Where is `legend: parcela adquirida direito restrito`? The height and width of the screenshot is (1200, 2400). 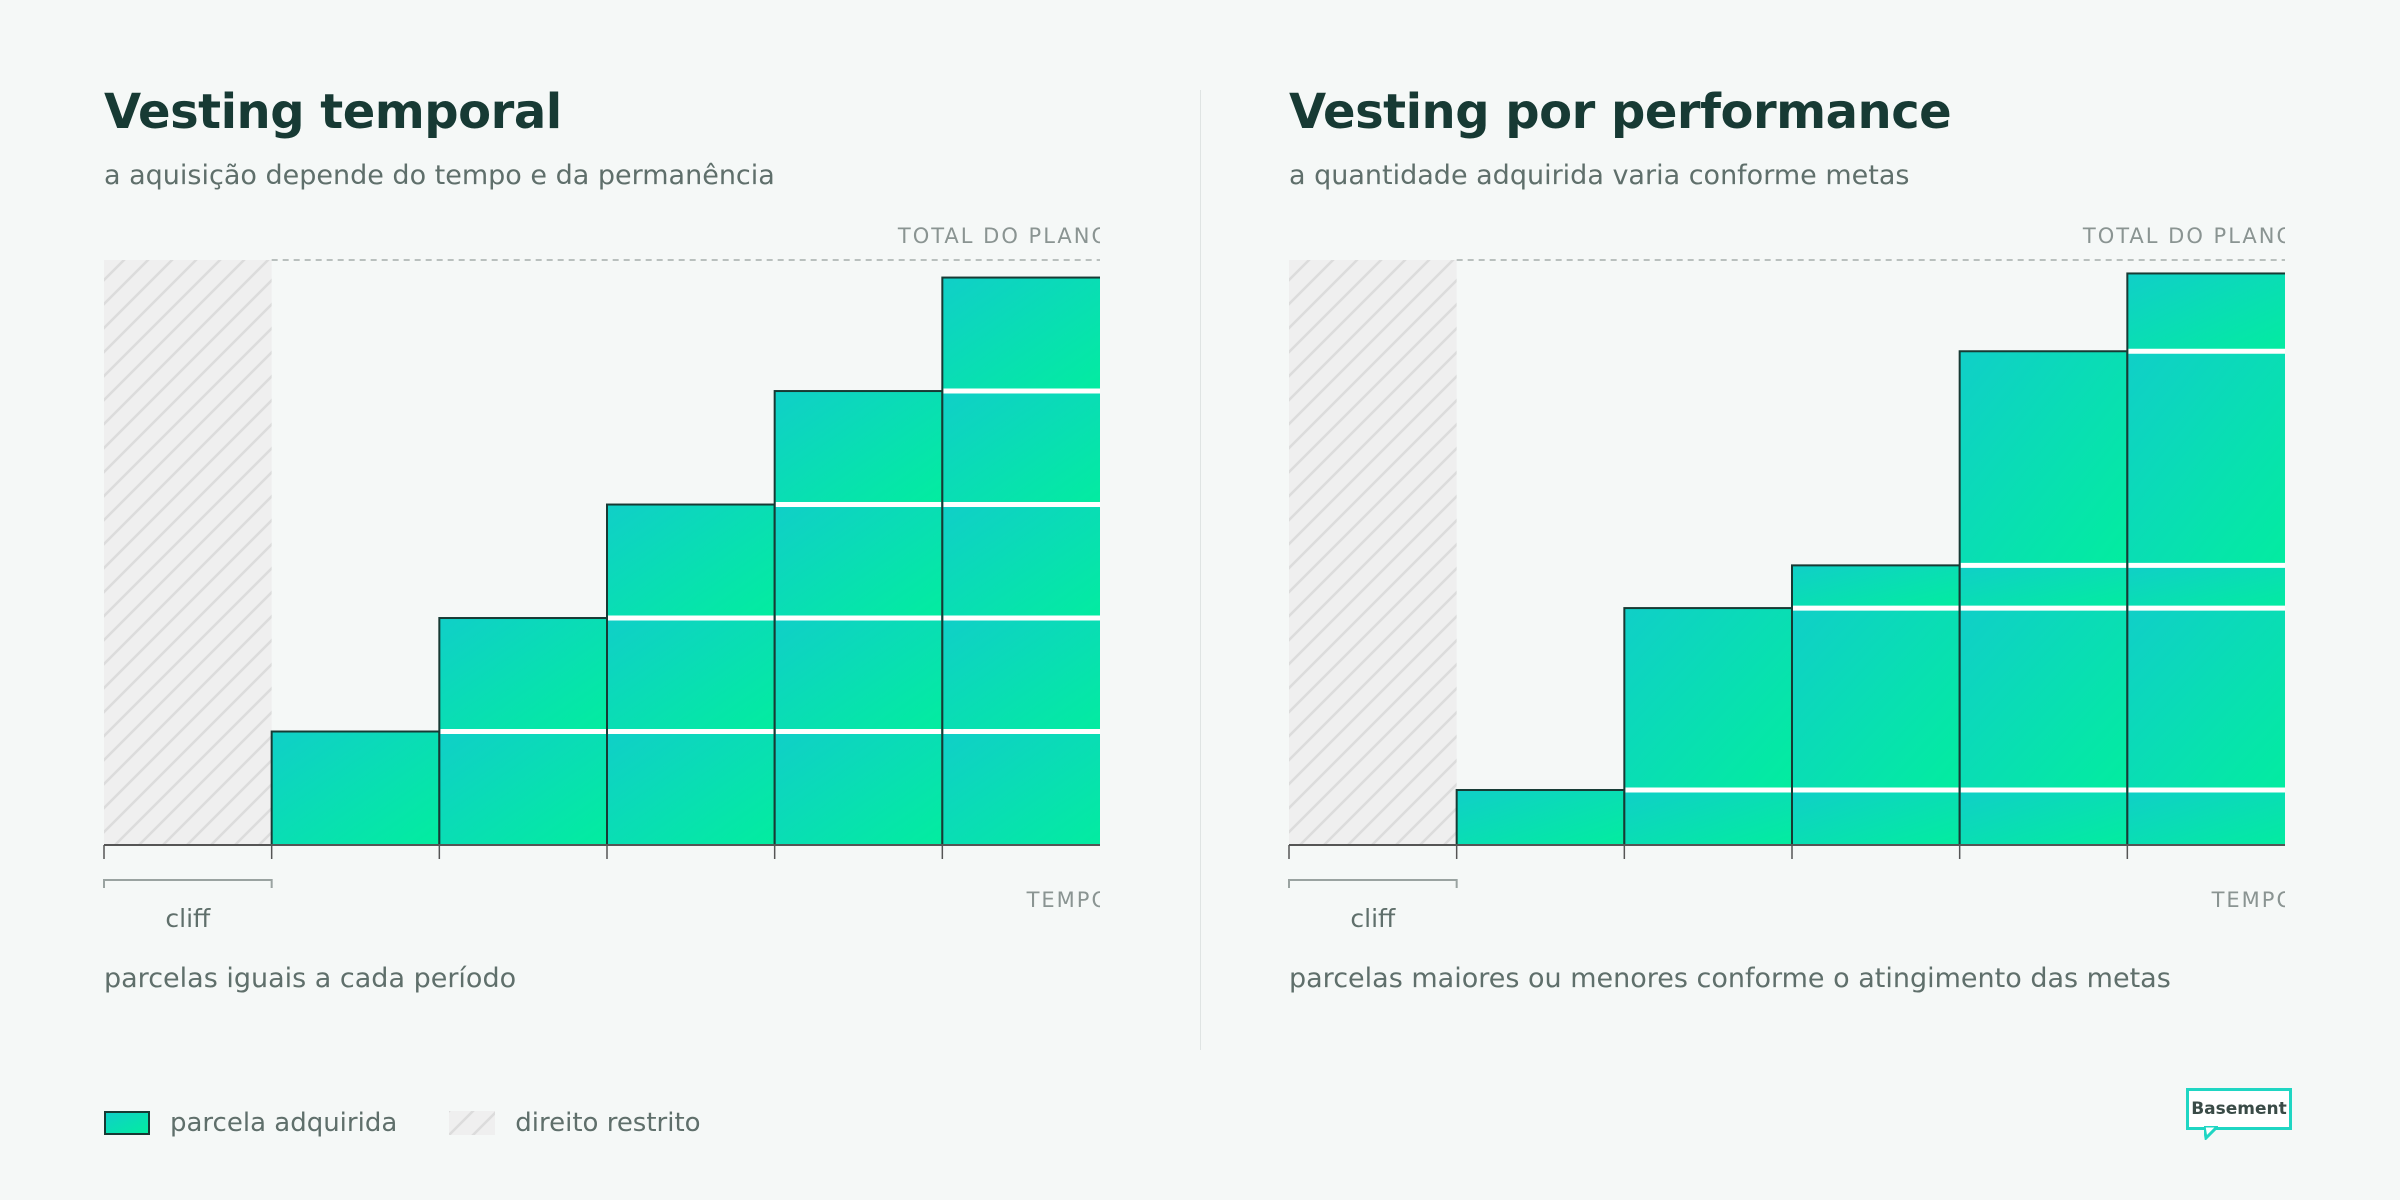 legend: parcela adquirida direito restrito is located at coordinates (428, 1123).